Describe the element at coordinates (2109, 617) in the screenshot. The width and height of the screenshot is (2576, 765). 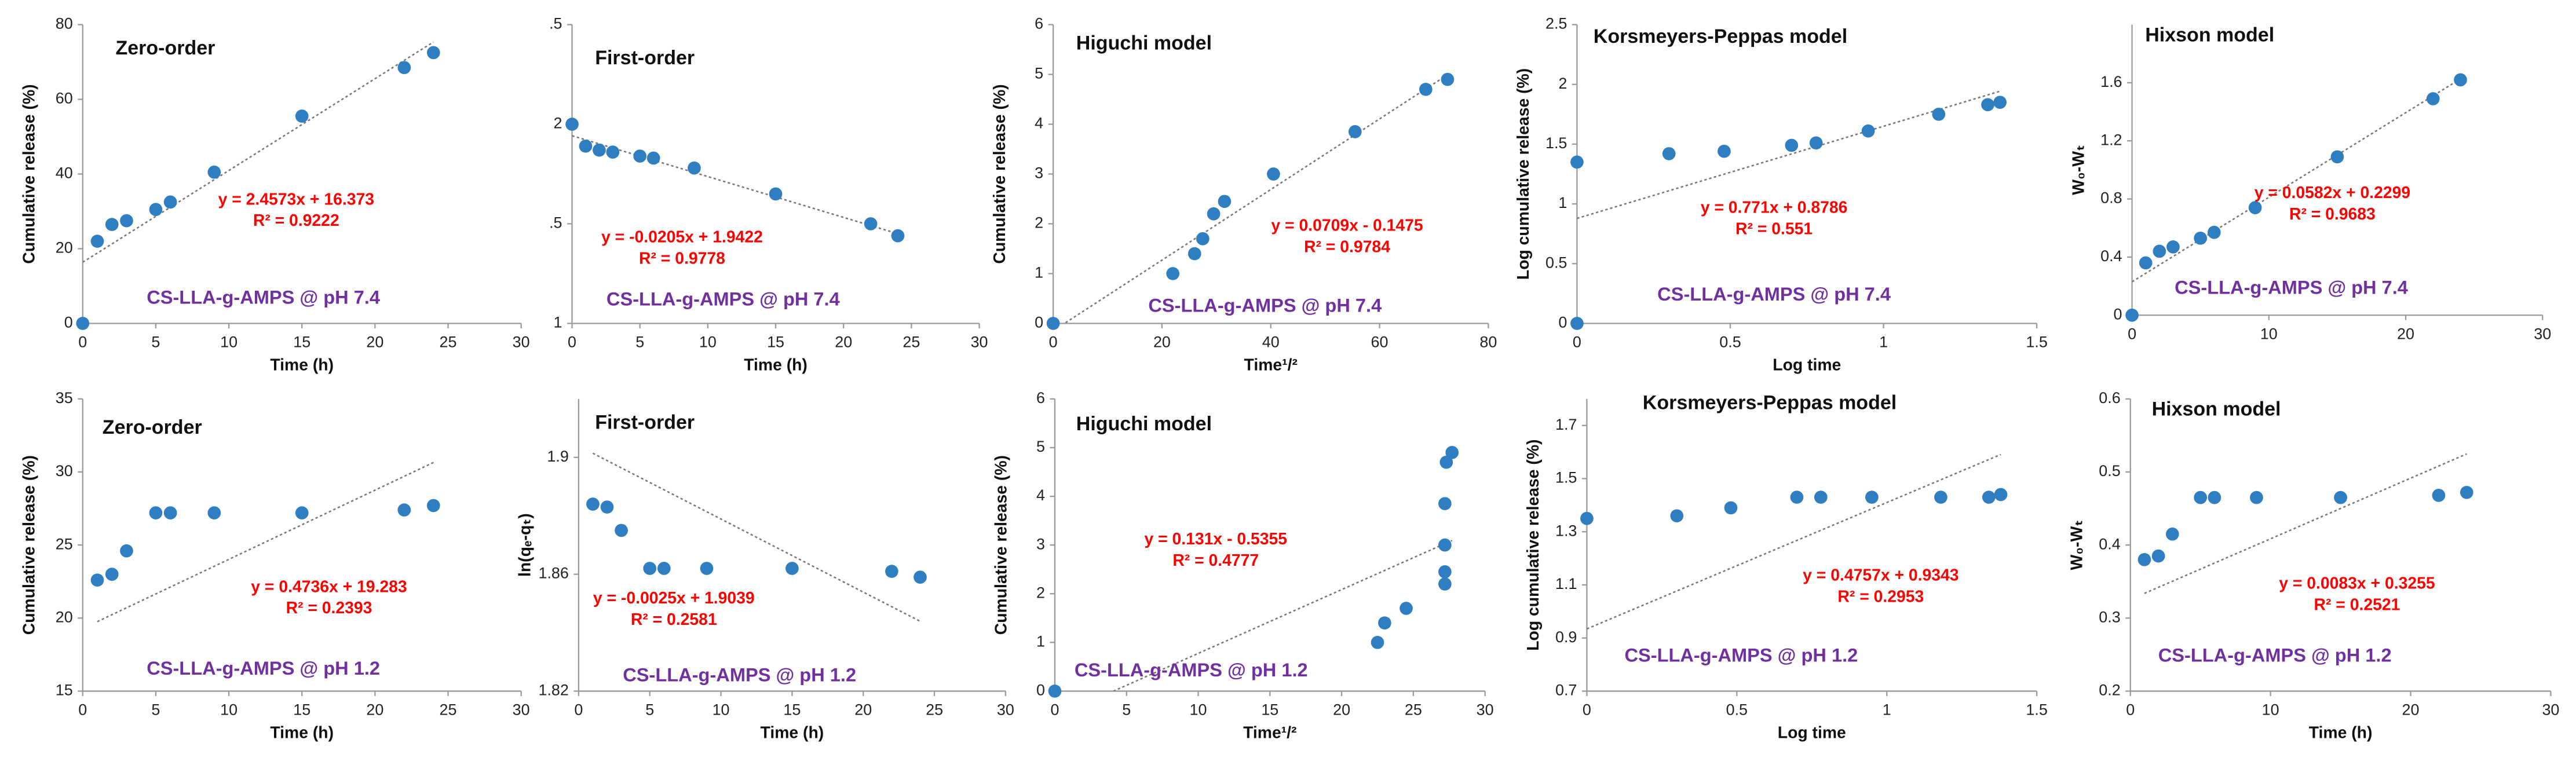
I see `y-tick-label: 0.3` at that location.